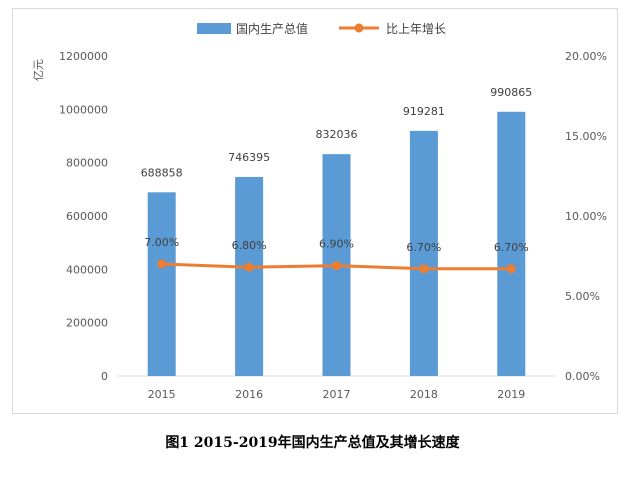 This screenshot has height=484, width=625. I want to click on y-axis-title: 亿元, so click(38, 70).